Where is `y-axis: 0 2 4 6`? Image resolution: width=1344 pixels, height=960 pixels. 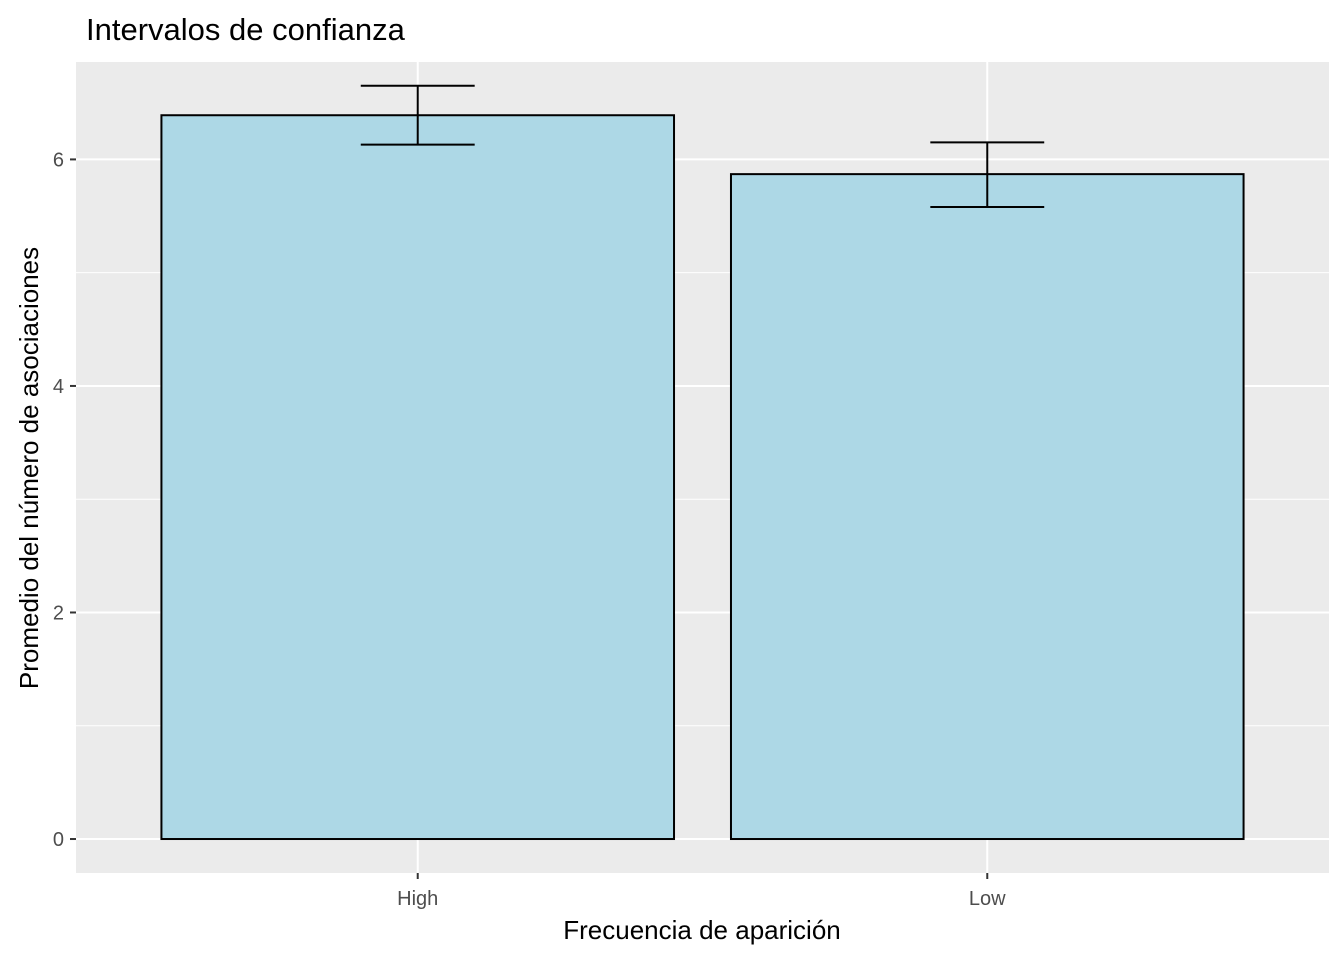 y-axis: 0 2 4 6 is located at coordinates (64, 500).